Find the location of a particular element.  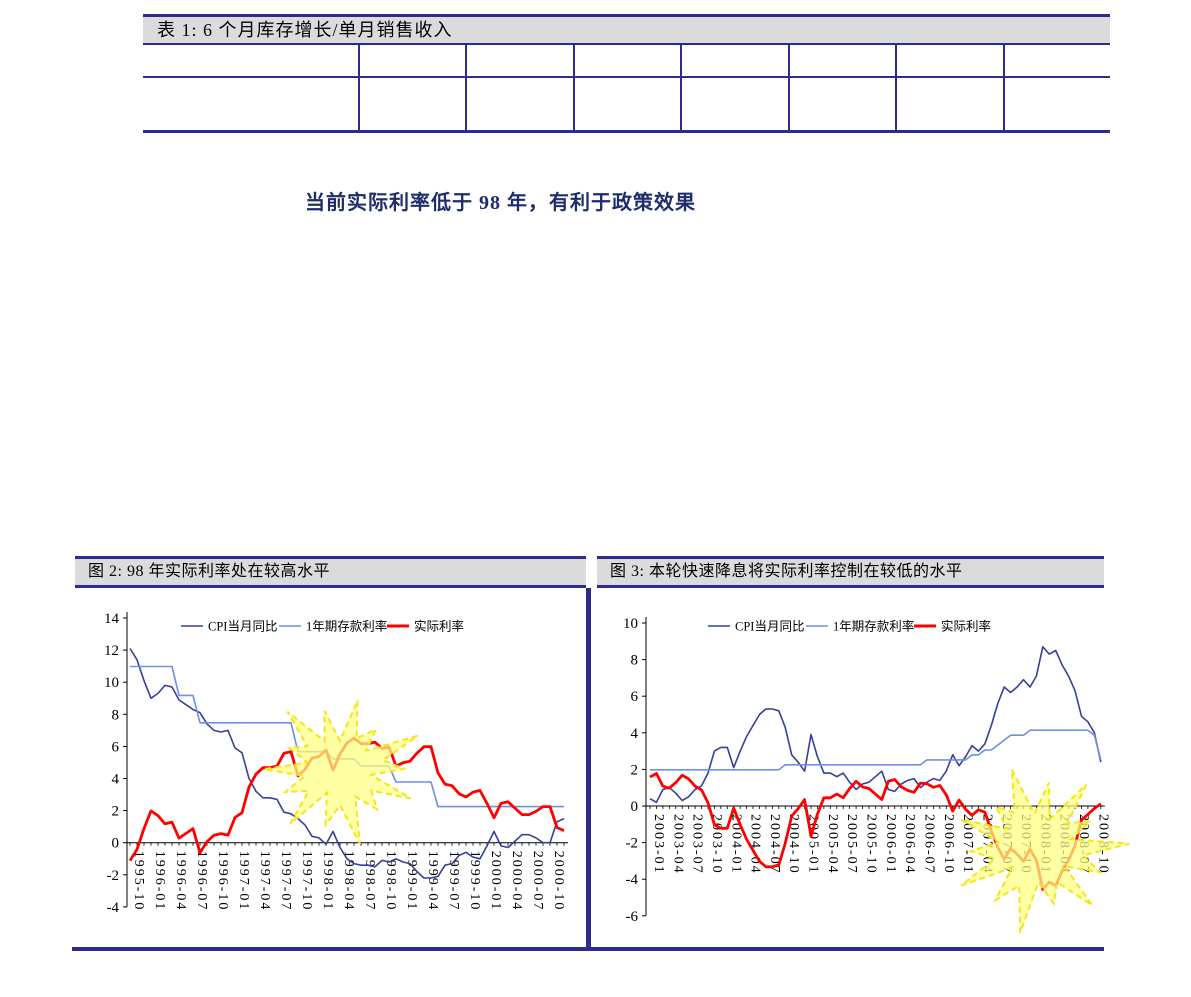

svg-text: 1995-10 is located at coordinates (138, 881).